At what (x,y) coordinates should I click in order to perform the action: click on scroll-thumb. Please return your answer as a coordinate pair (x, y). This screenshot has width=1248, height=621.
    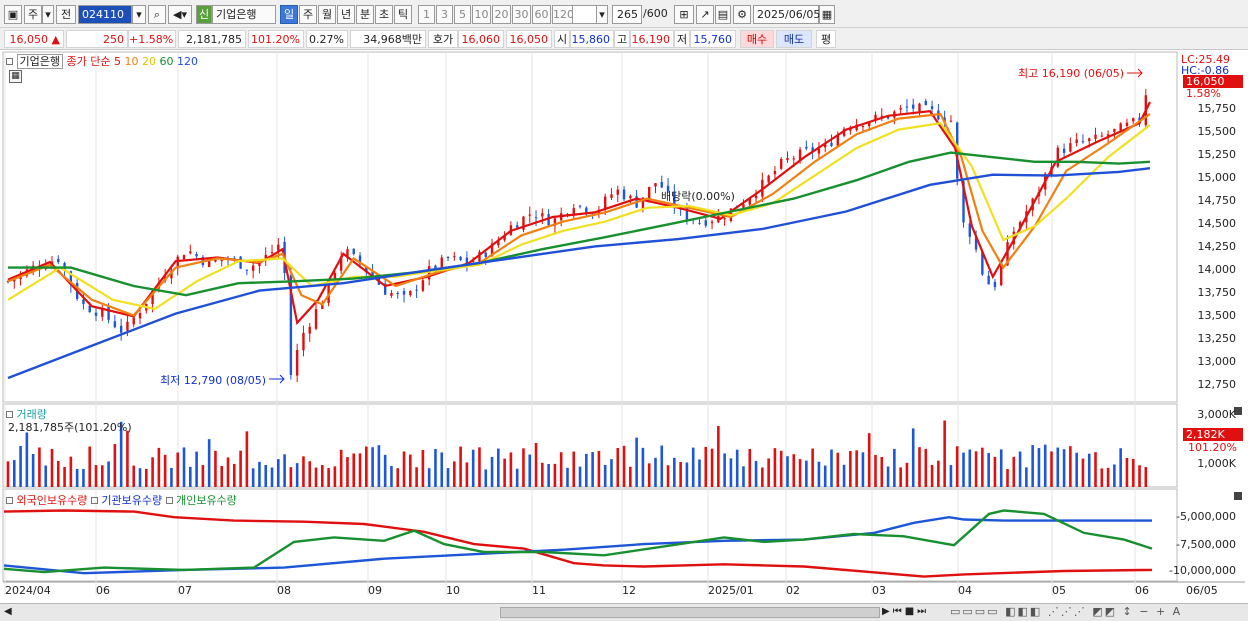
    Looking at the image, I should click on (690, 612).